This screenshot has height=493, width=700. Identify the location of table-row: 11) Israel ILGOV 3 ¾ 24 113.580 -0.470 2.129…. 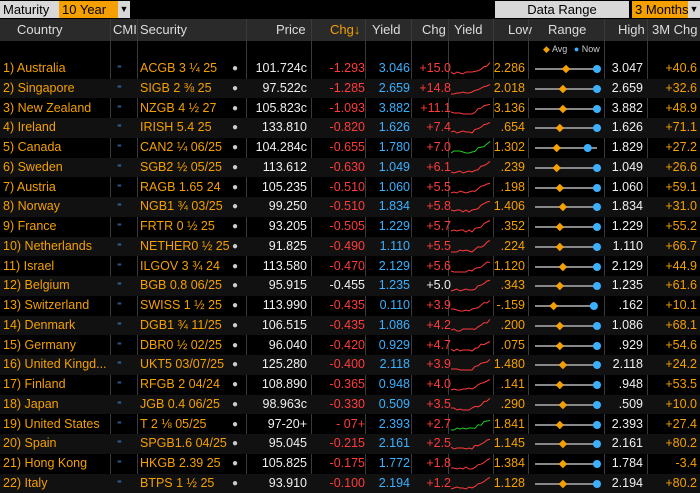
(350, 267).